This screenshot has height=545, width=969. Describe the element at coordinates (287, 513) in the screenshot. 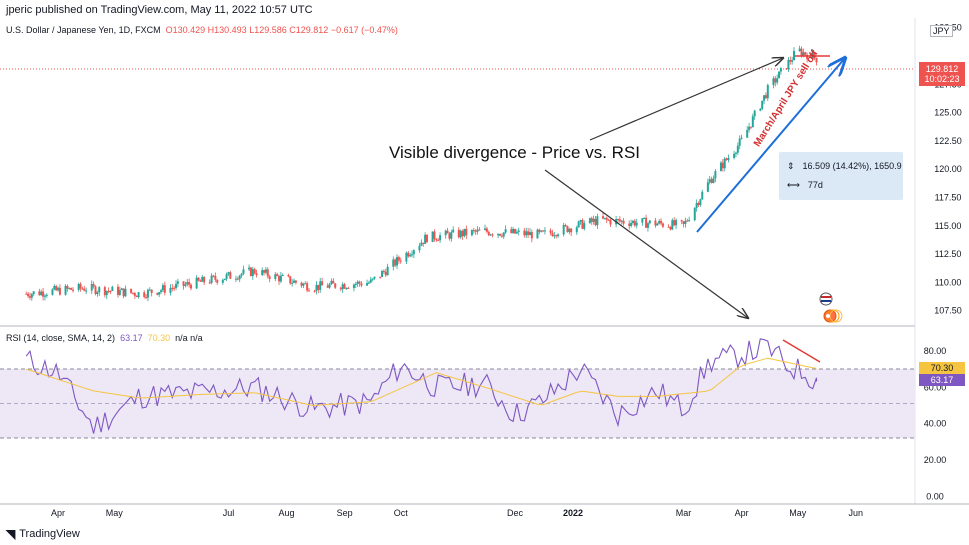

I see `time-tick-label: Aug` at that location.